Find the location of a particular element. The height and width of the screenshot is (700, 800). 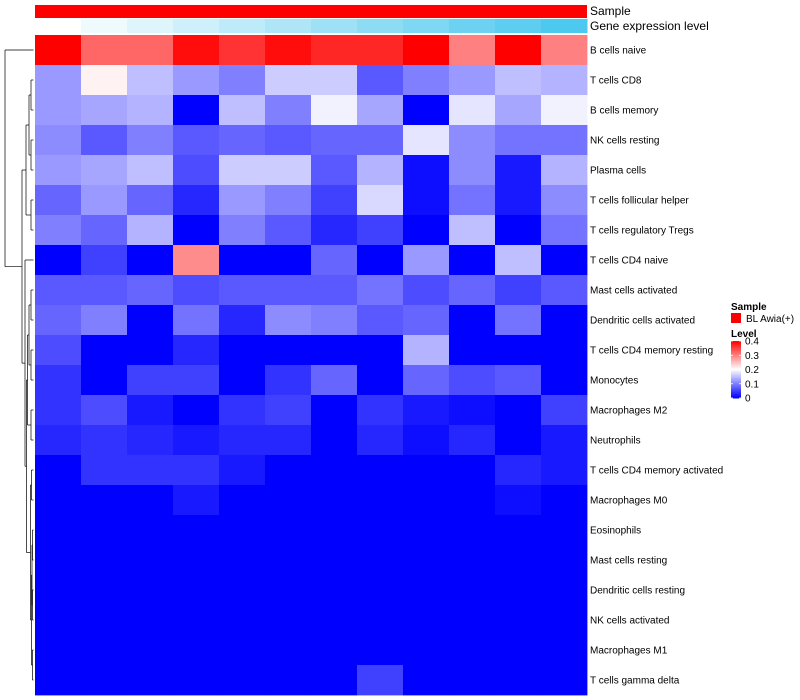

row-label: B cells naive is located at coordinates (618, 51).